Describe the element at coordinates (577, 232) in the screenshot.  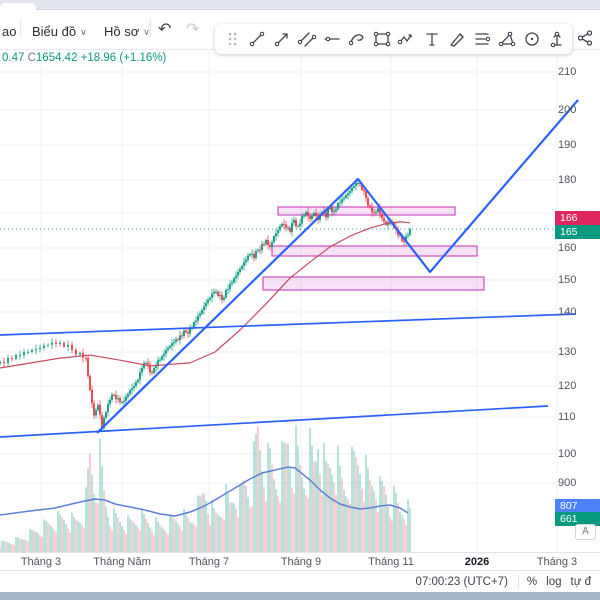
I see `price-tag: 165` at that location.